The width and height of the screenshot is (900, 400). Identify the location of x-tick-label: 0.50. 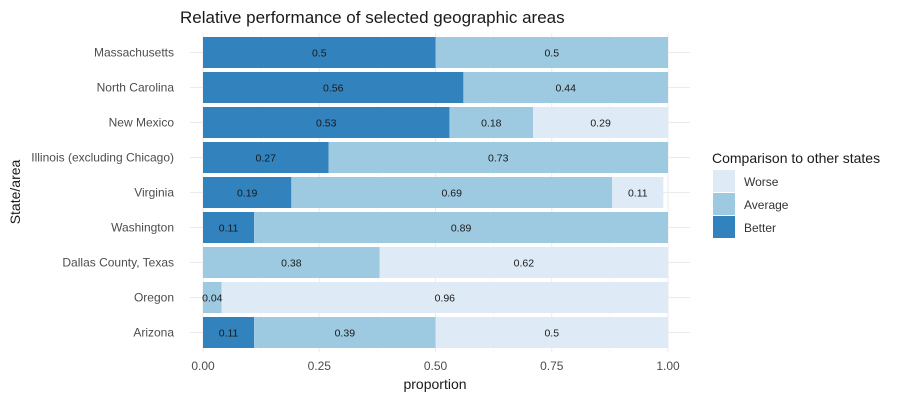
(436, 366).